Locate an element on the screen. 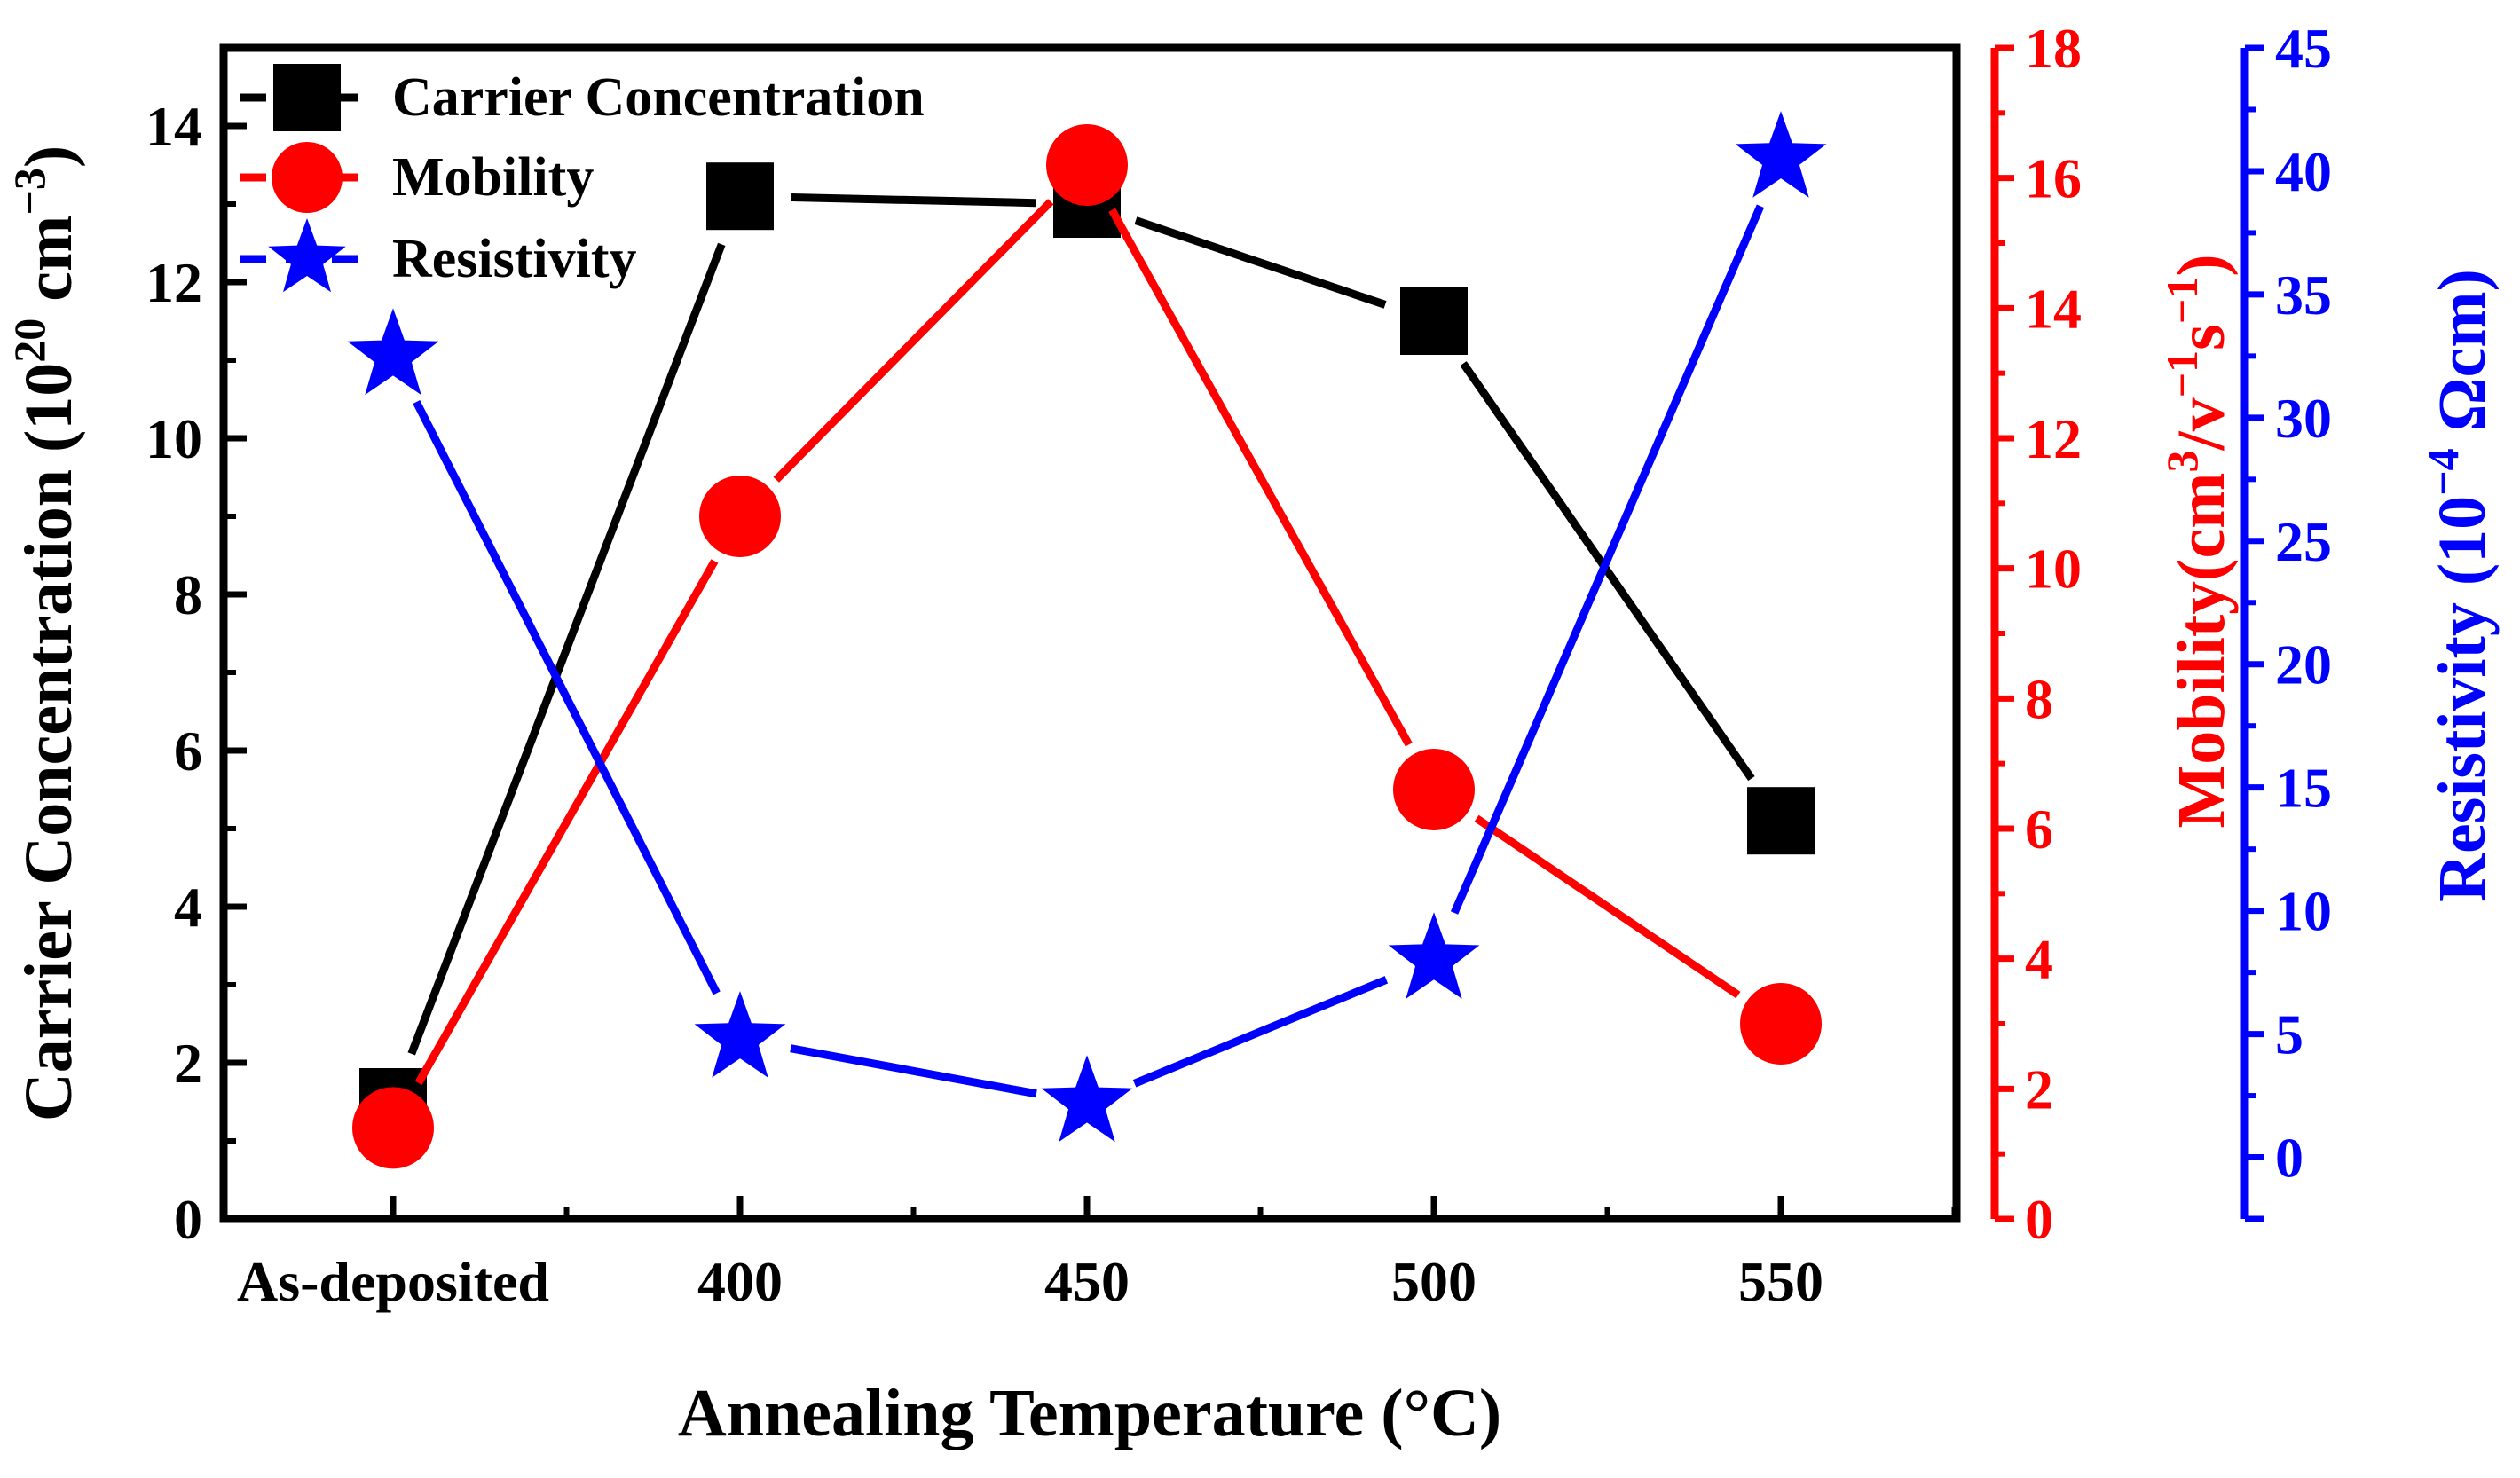  right1-tick-label: 10 is located at coordinates (2053, 569).